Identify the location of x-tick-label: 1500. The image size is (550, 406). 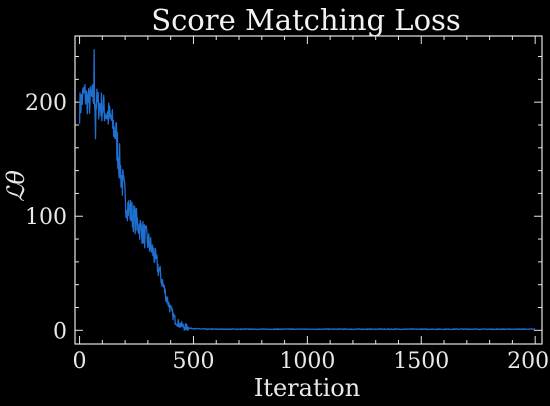
(421, 361).